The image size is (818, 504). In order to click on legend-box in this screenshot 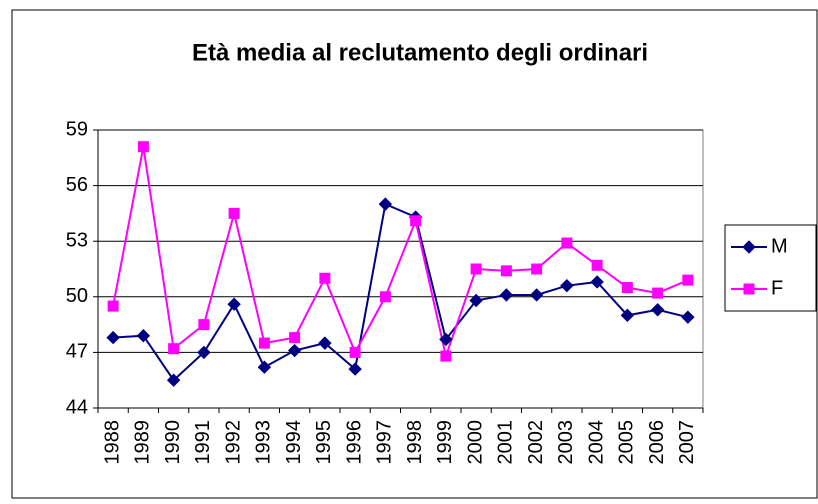, I will do `click(770, 268)`.